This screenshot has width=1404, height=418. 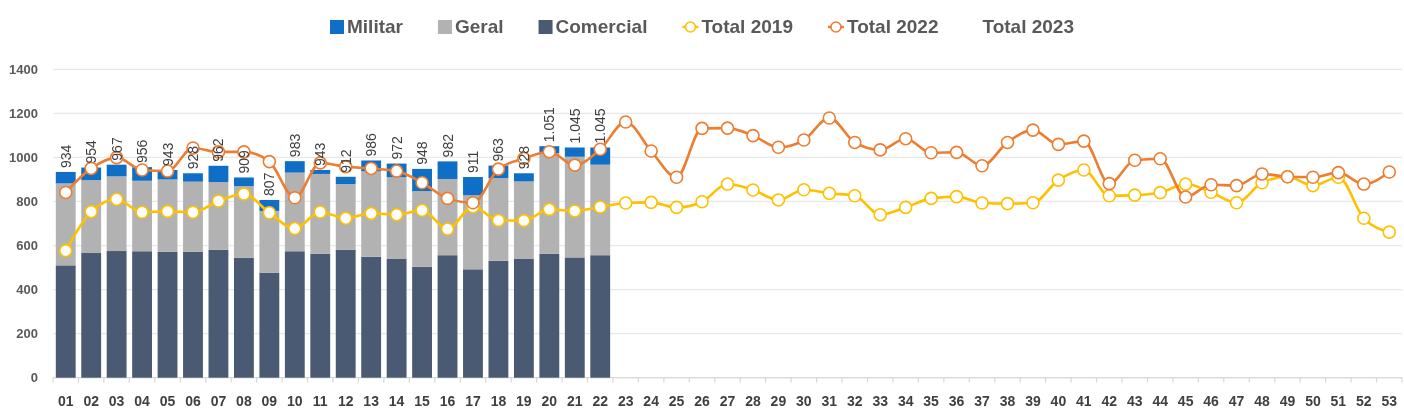 I want to click on y-tick-label: 1400, so click(x=23, y=69).